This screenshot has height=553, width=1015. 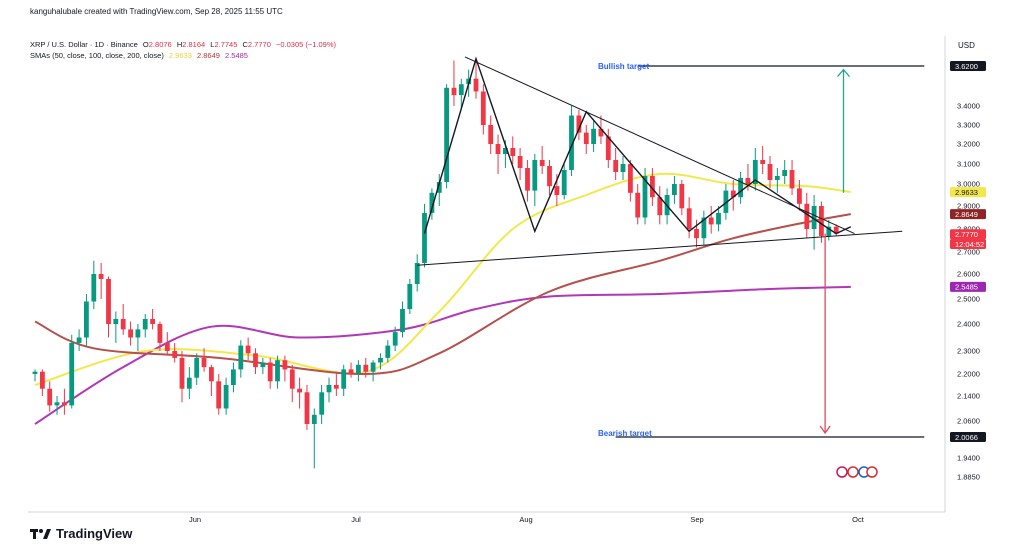 What do you see at coordinates (527, 519) in the screenshot?
I see `time-axis: Jun Jul Aug Sep Oct` at bounding box center [527, 519].